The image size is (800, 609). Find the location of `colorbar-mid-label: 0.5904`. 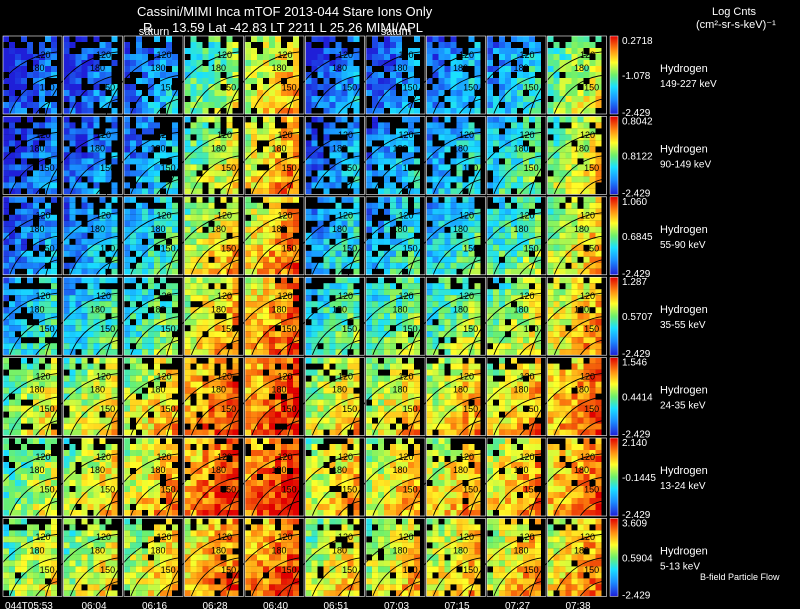

colorbar-mid-label: 0.5904 is located at coordinates (637, 558).